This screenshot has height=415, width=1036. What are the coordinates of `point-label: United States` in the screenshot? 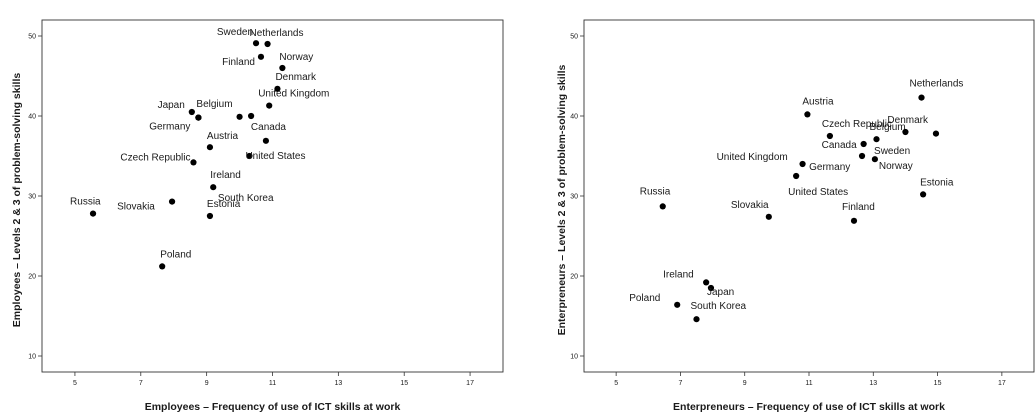 It's located at (275, 156).